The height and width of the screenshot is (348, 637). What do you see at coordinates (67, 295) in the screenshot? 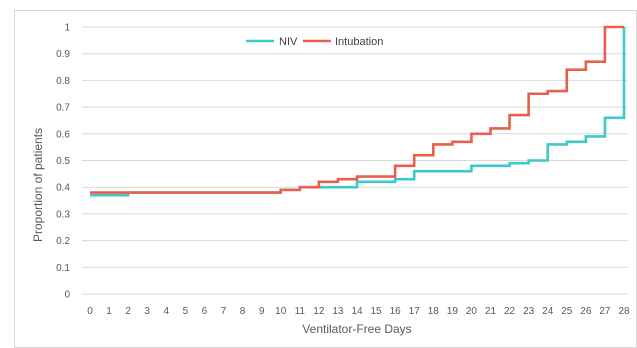
I see `y-tick-label: 0` at bounding box center [67, 295].